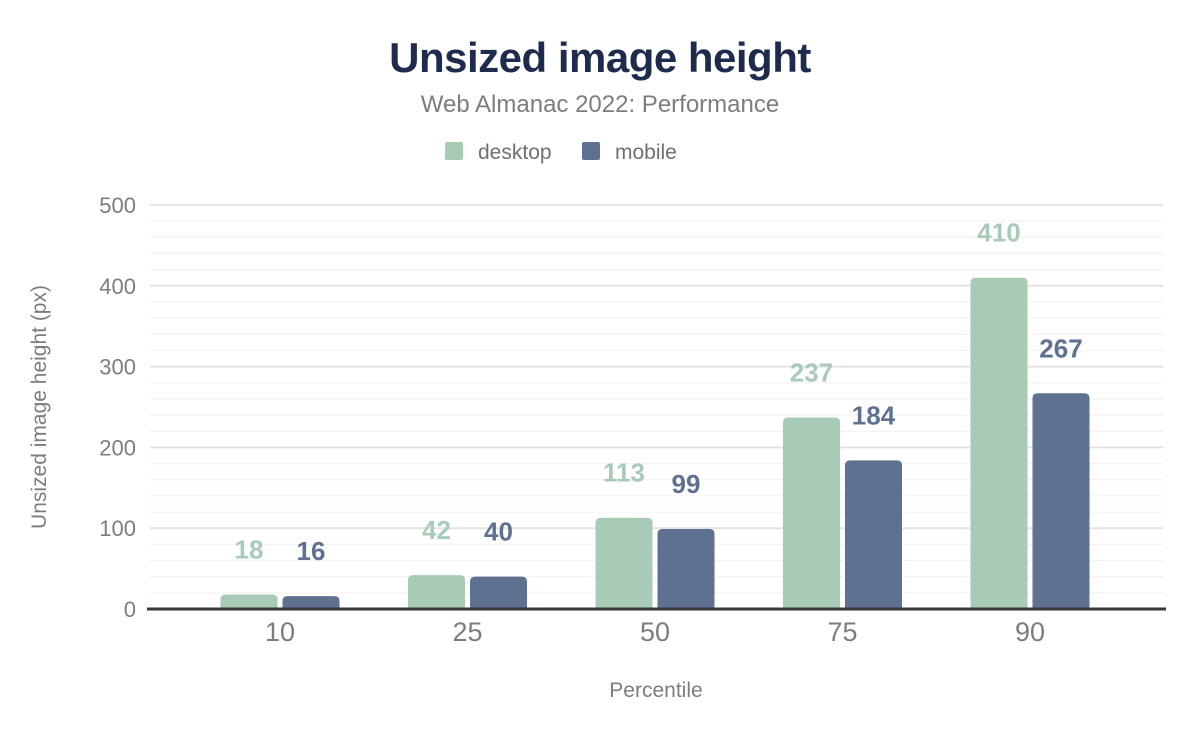  Describe the element at coordinates (686, 484) in the screenshot. I see `value-label-mobile-p50: 99` at that location.